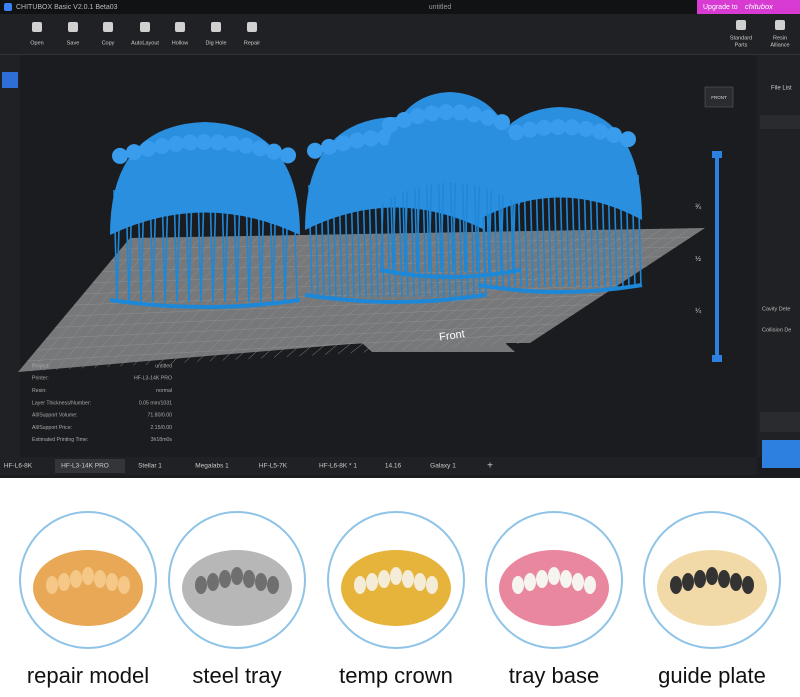 This screenshot has width=800, height=697. What do you see at coordinates (18, 466) in the screenshot?
I see `tab-label: HF-L6-8K` at bounding box center [18, 466].